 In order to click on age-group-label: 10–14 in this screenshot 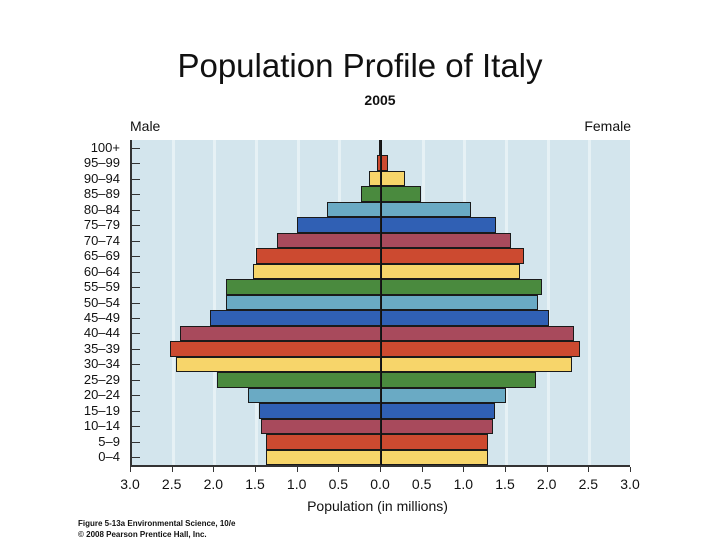, I will do `click(101, 426)`.